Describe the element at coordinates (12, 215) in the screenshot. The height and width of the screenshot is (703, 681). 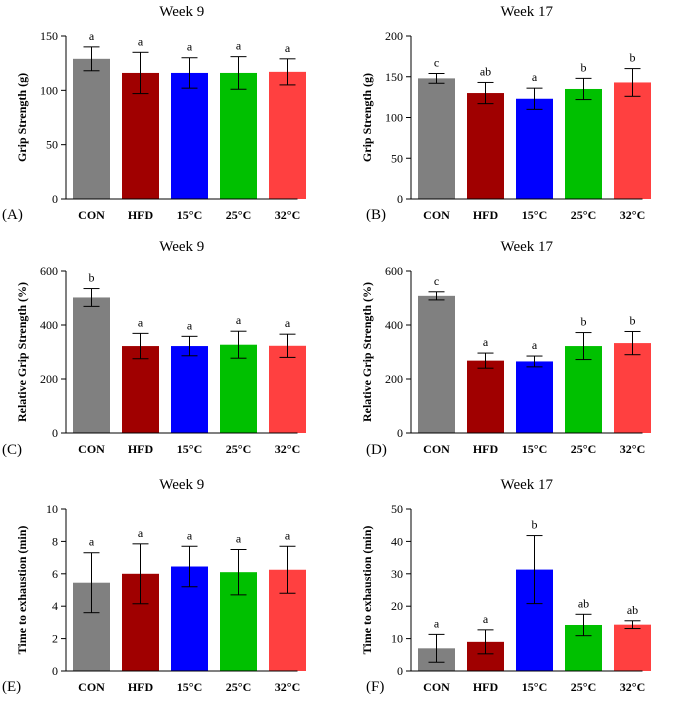
I see `panel-label: (A)` at that location.